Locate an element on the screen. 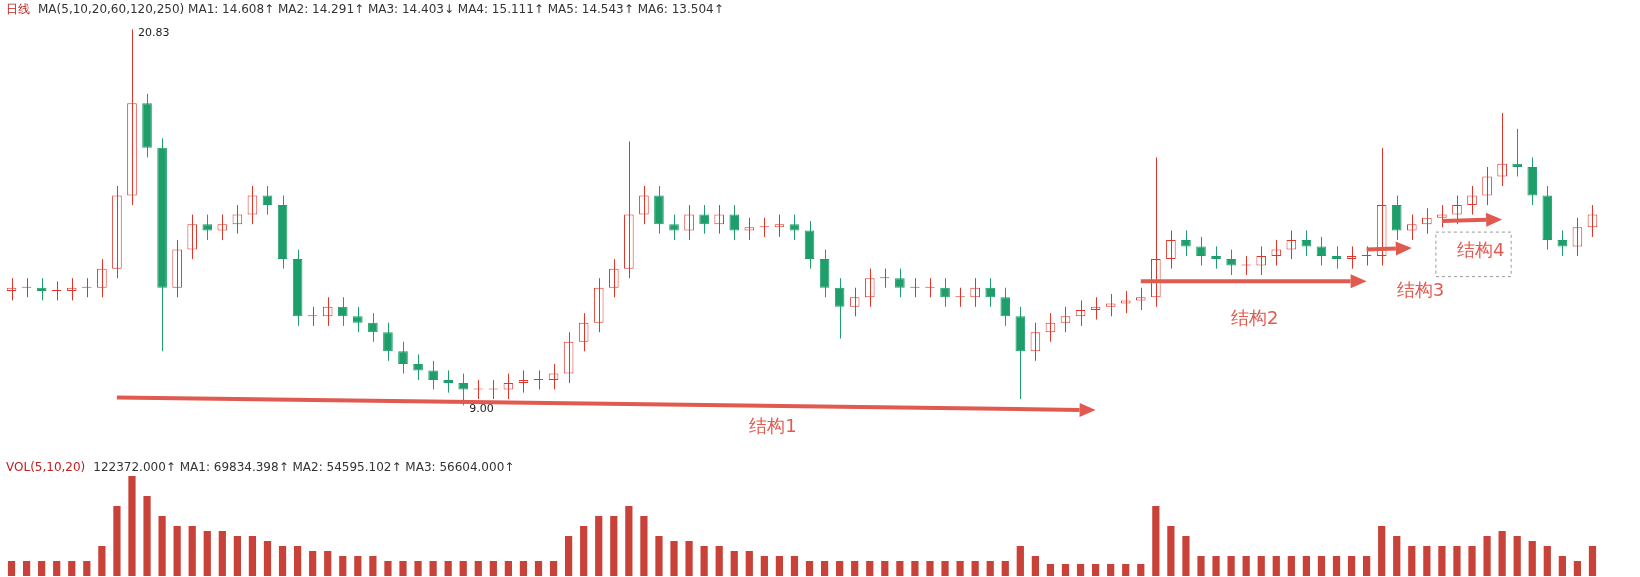  annotation: 结构2 is located at coordinates (1255, 318).